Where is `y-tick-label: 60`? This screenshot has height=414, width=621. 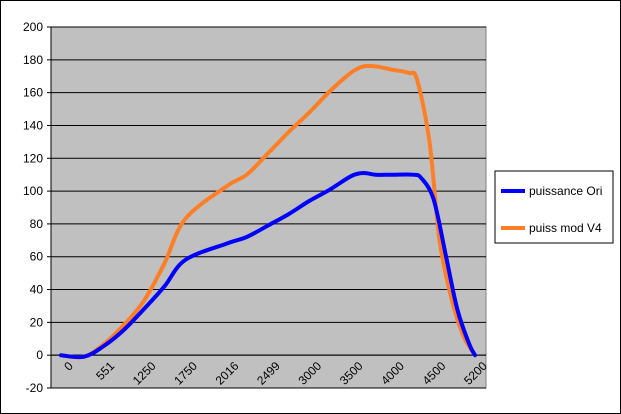 y-tick-label: 60 is located at coordinates (37, 257).